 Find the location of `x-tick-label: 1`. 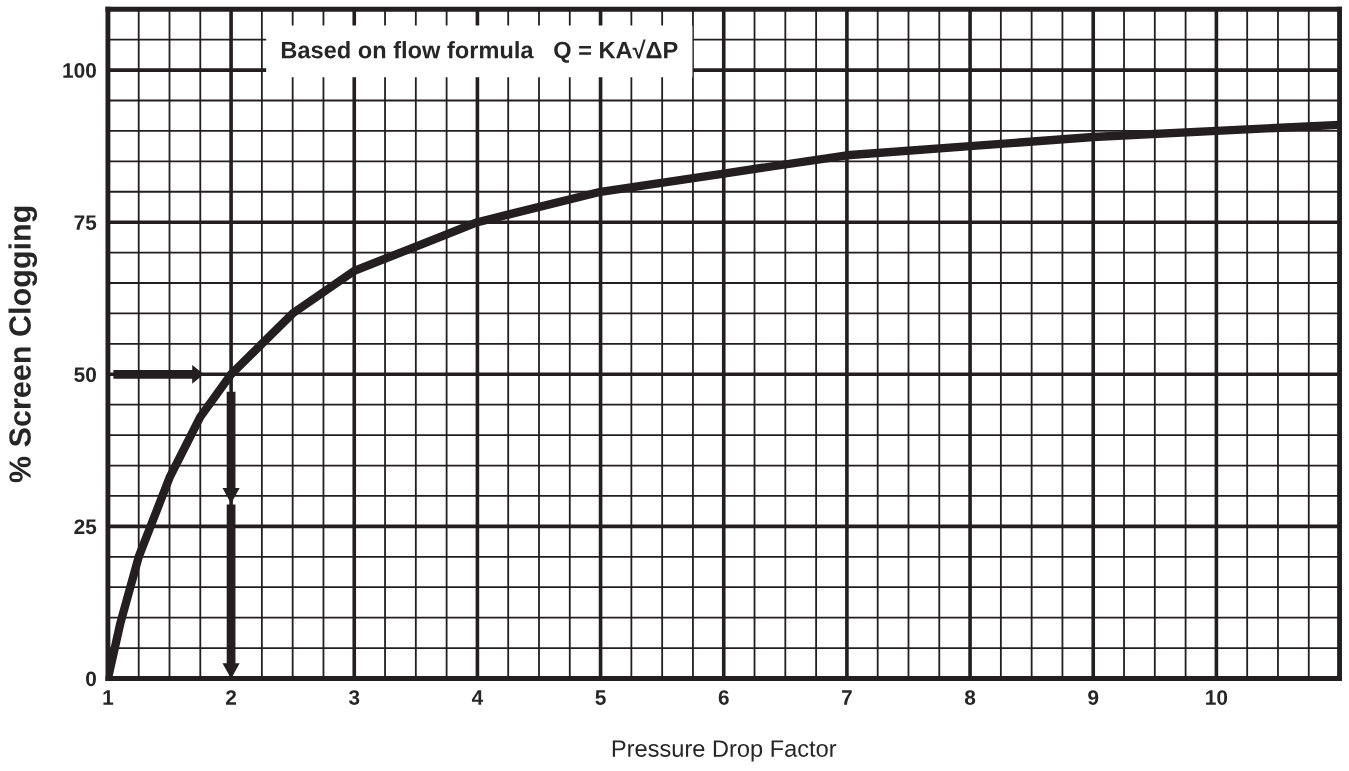

x-tick-label: 1 is located at coordinates (108, 697).